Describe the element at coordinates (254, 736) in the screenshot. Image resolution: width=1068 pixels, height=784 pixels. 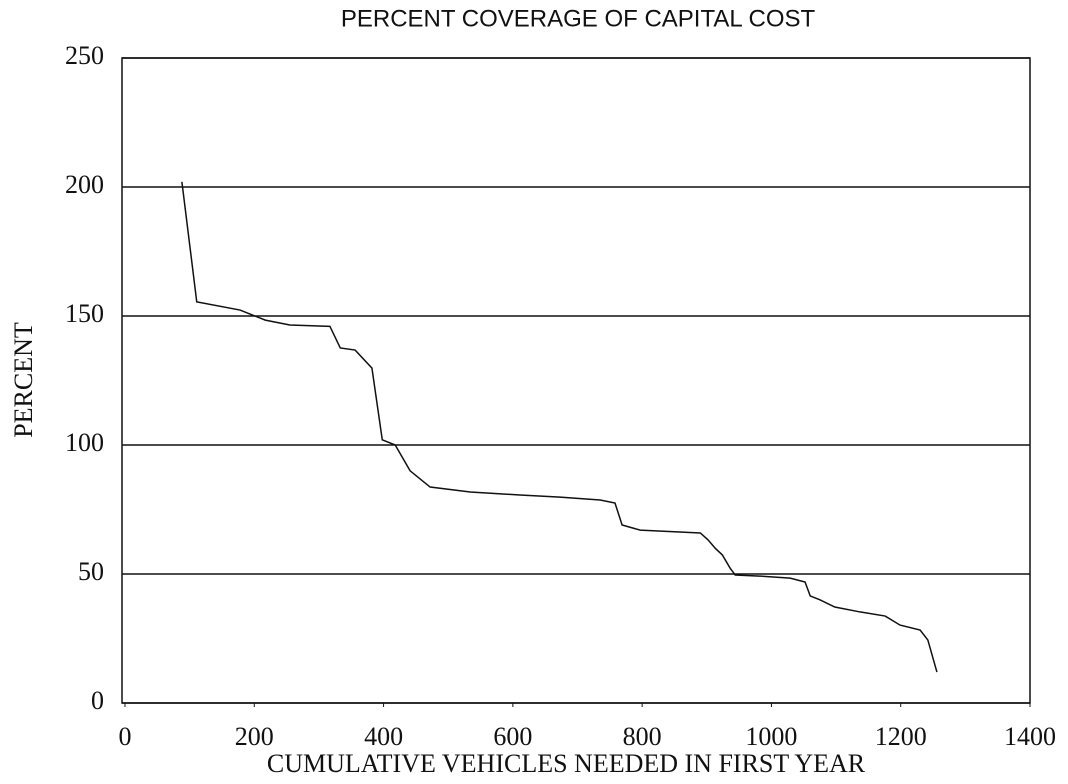
I see `x-tick-label: 200` at that location.